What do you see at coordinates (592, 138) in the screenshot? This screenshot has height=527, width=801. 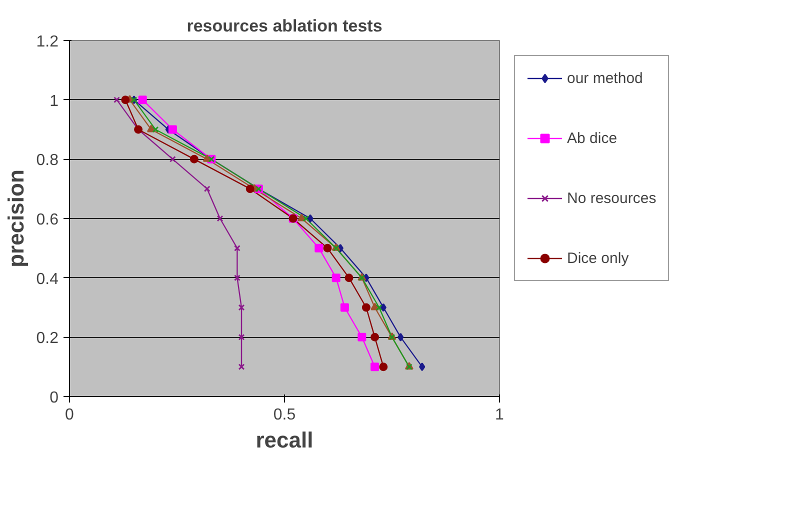 I see `legend-label: Ab dice` at bounding box center [592, 138].